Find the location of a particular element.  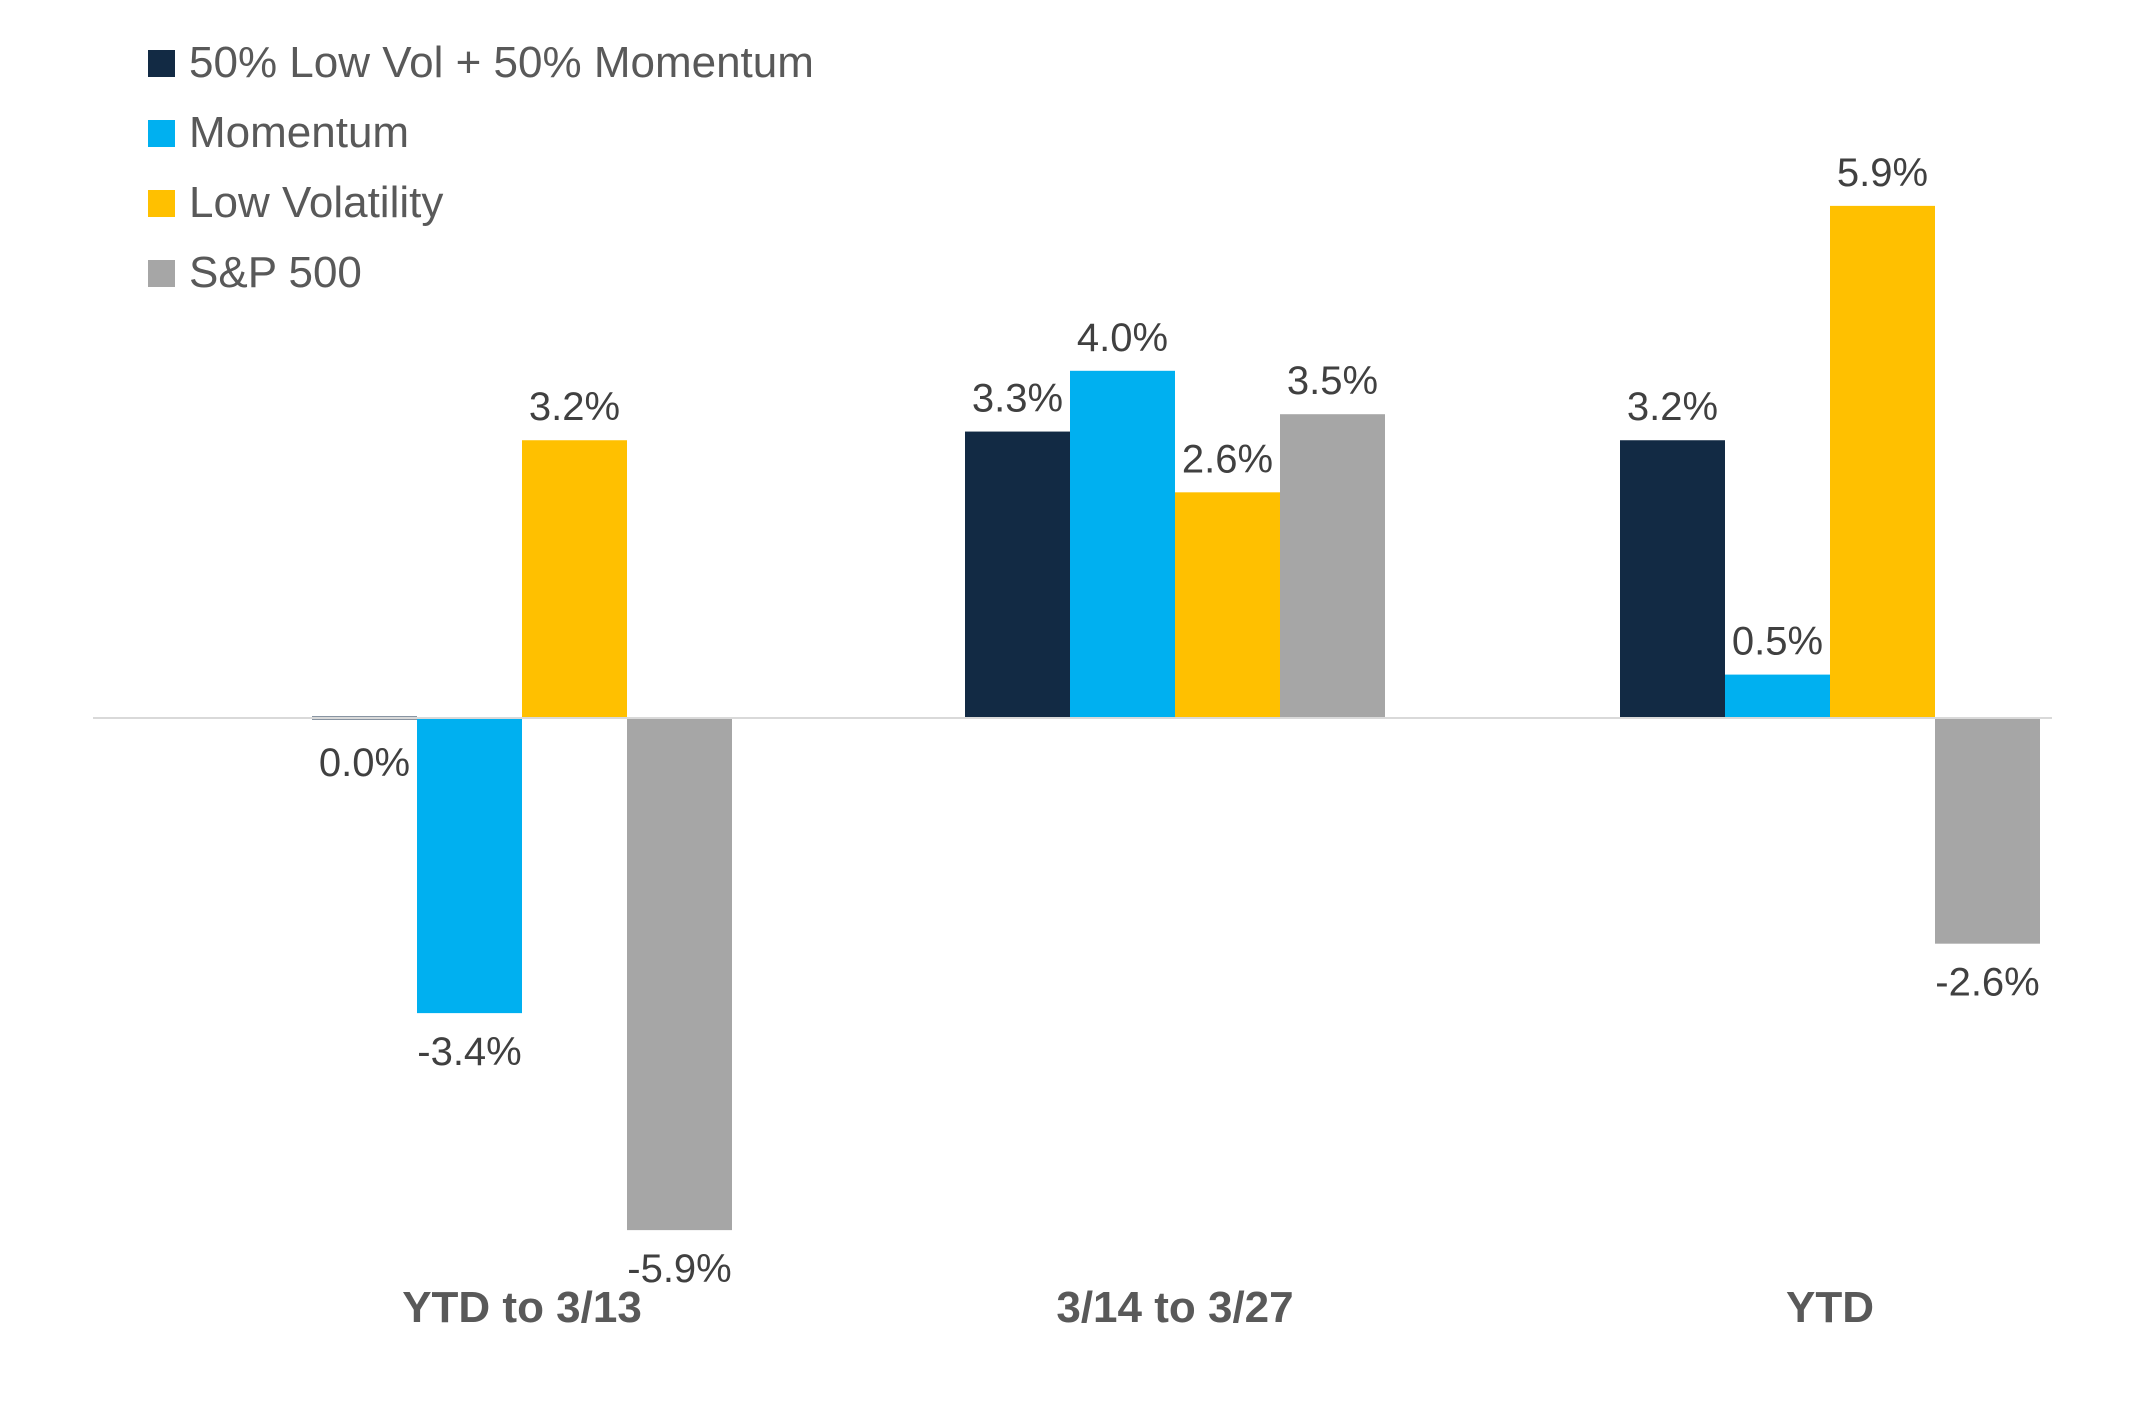

data-label: -3.4% is located at coordinates (469, 1052).